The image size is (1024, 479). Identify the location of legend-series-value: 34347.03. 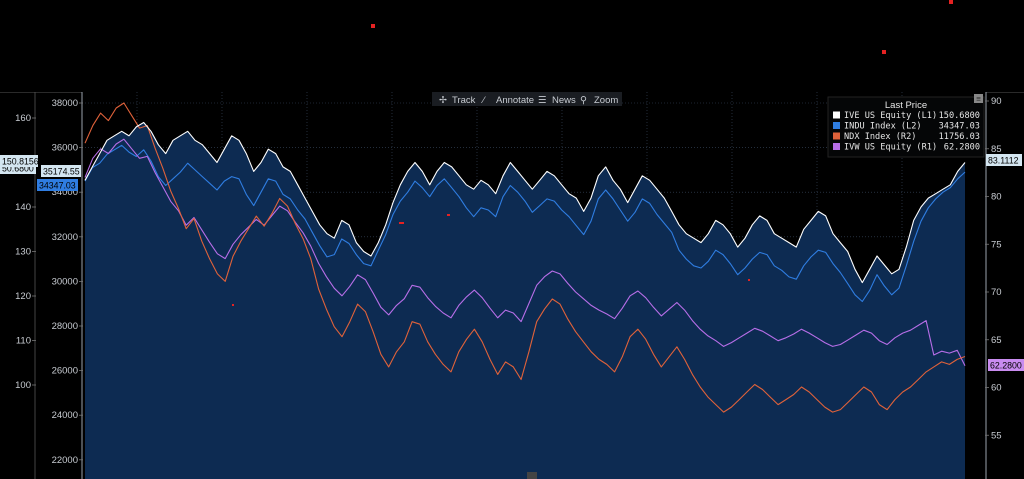
(959, 127).